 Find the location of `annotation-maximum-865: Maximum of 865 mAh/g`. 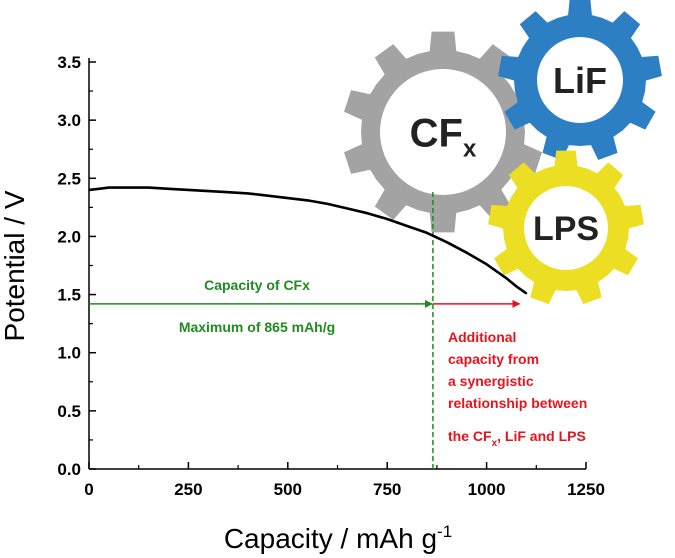

annotation-maximum-865: Maximum of 865 mAh/g is located at coordinates (257, 327).